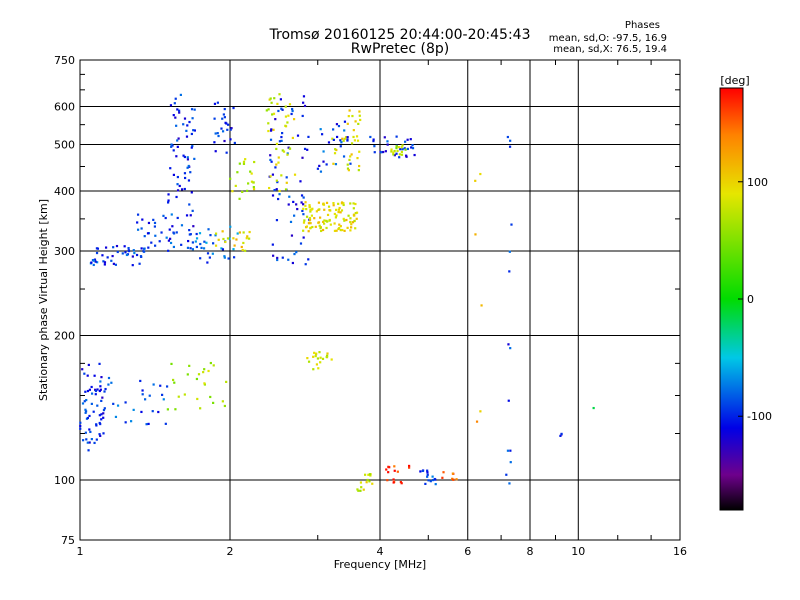 The width and height of the screenshot is (800, 600). I want to click on phases-o-stats: mean, sd,O: -97.5, 16.9, so click(607, 38).